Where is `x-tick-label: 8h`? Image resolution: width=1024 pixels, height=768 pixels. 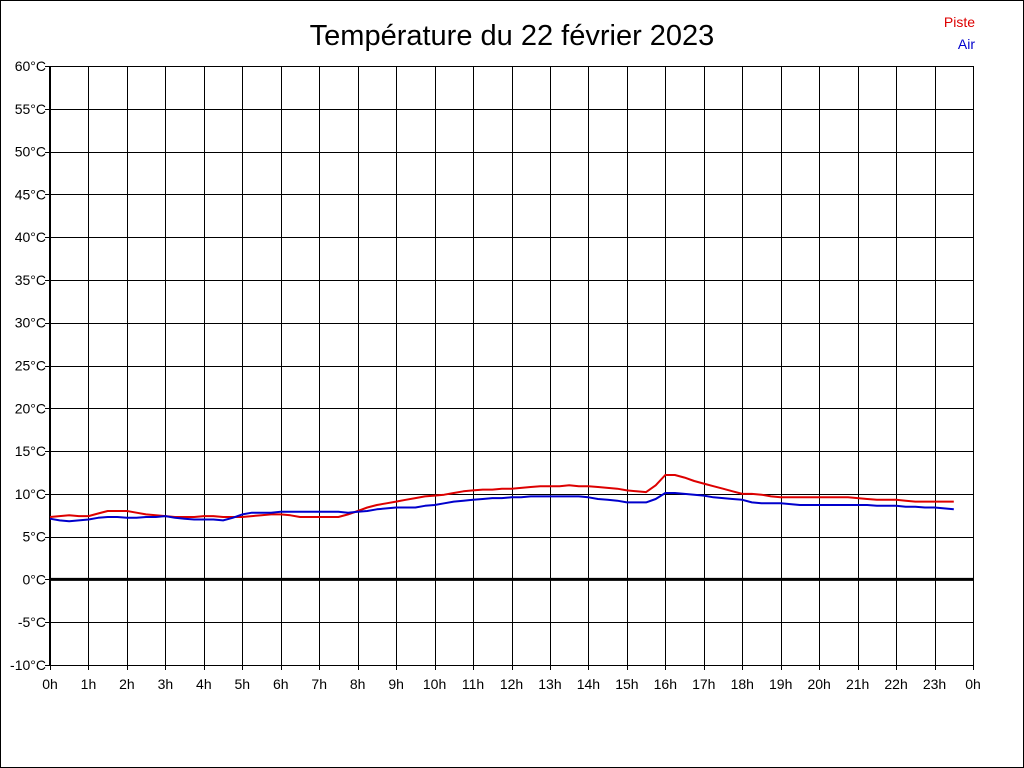 x-tick-label: 8h is located at coordinates (358, 684).